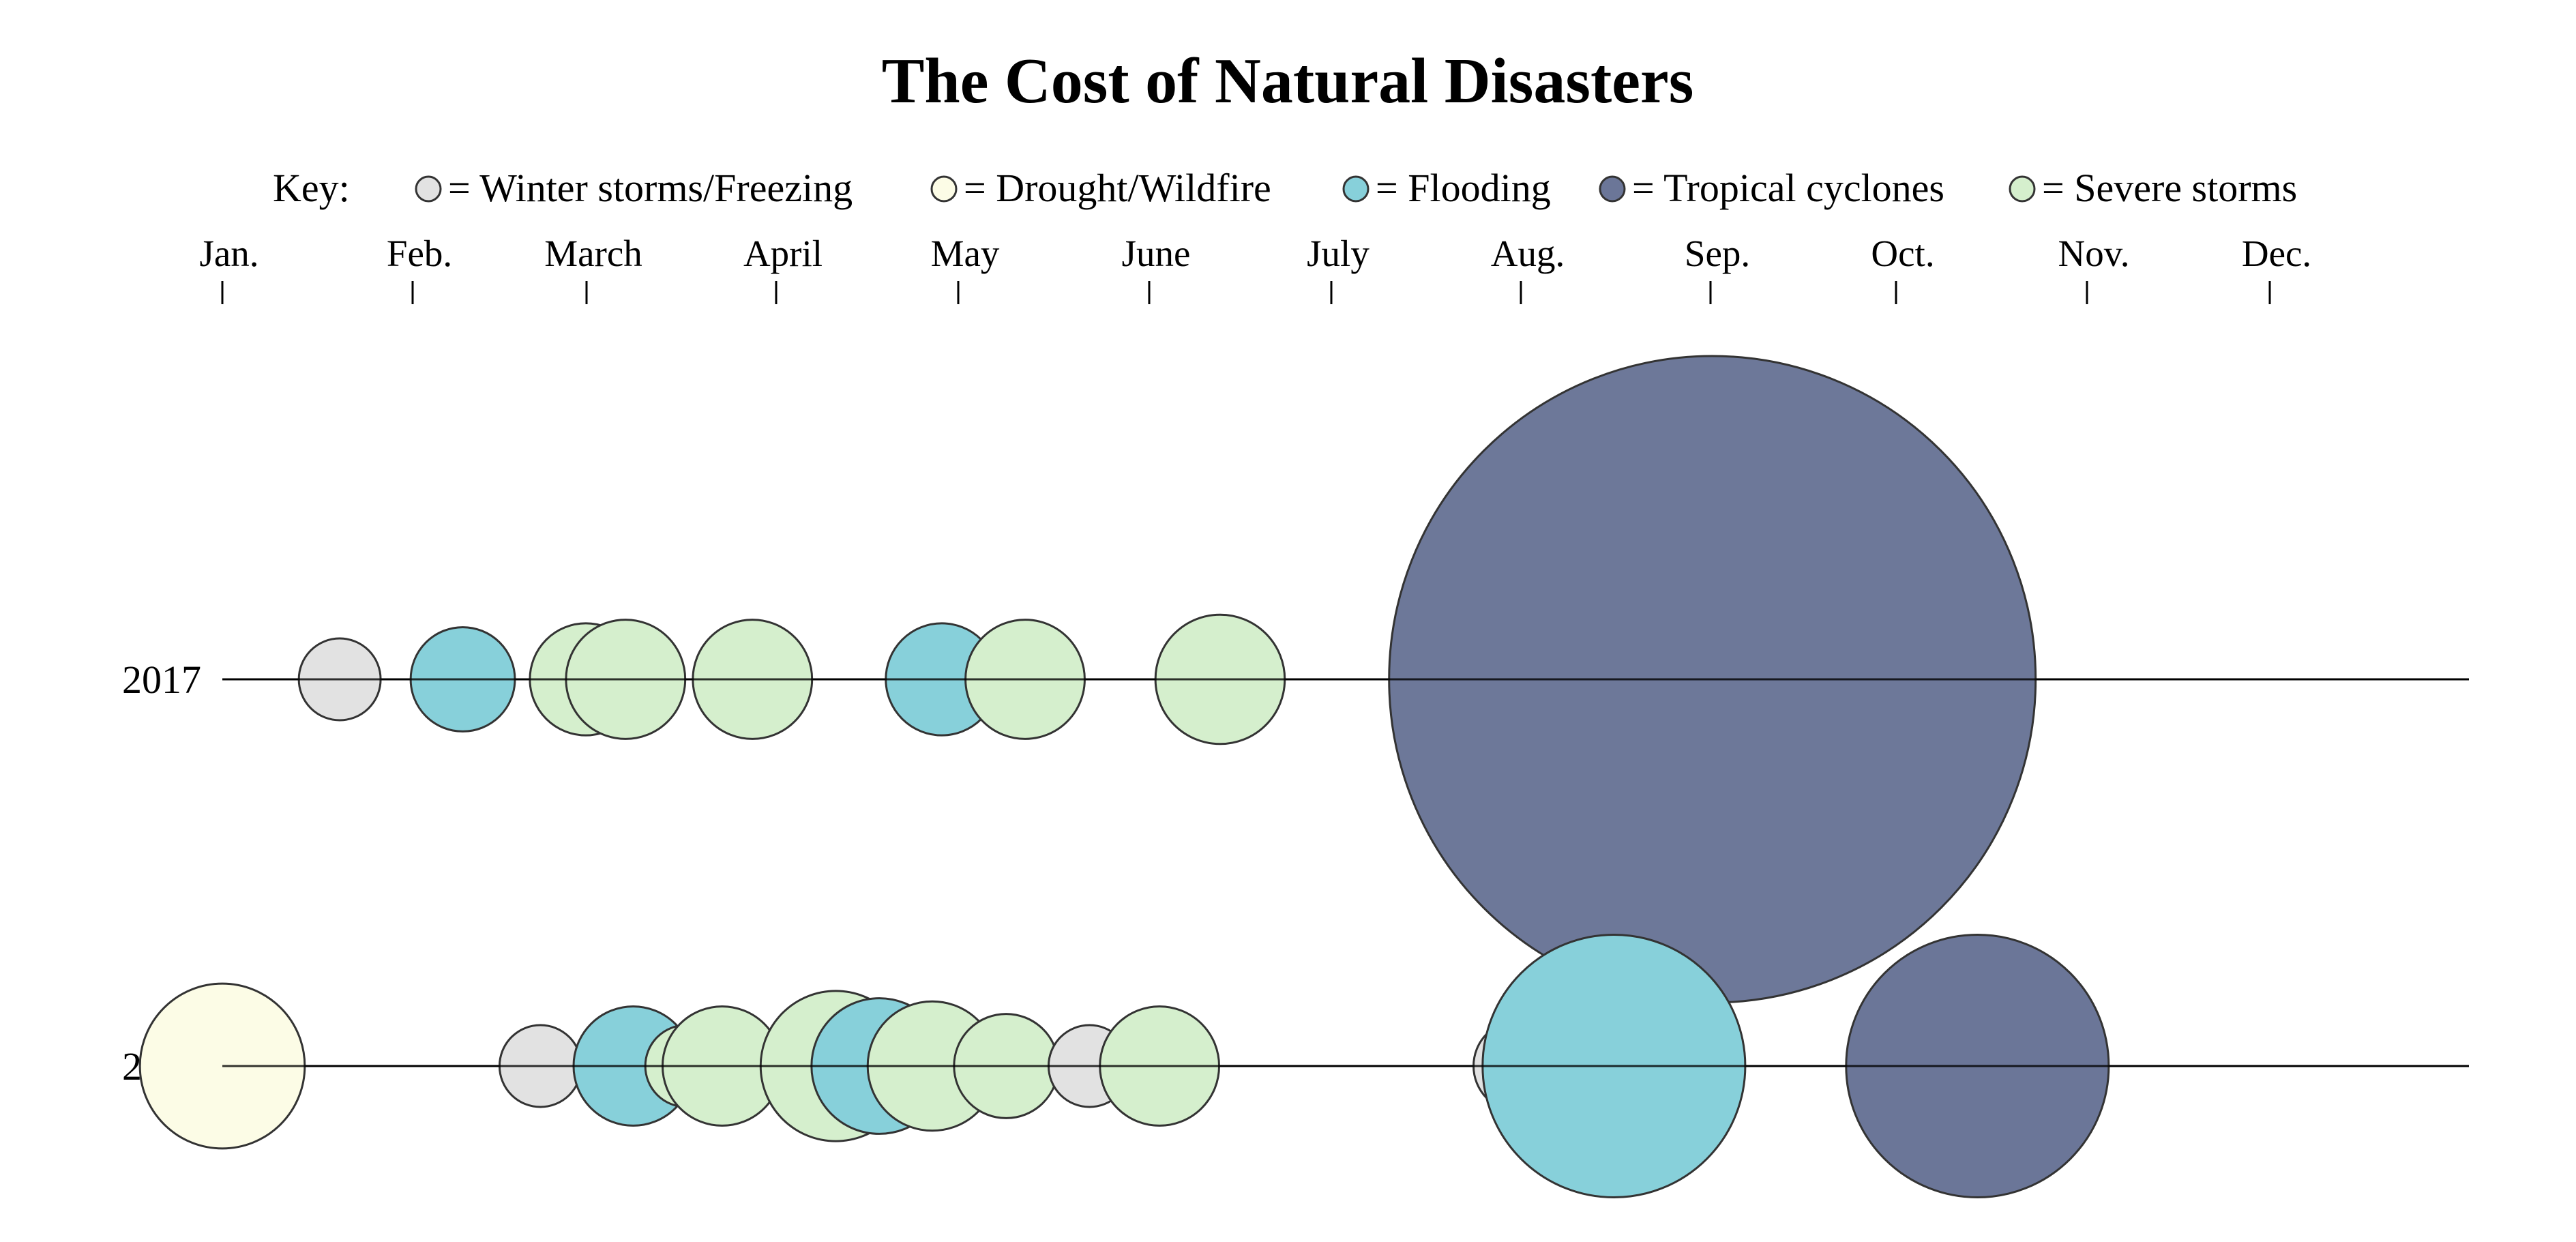 The width and height of the screenshot is (2576, 1242). I want to click on legend-swatch-cyclone, so click(1612, 189).